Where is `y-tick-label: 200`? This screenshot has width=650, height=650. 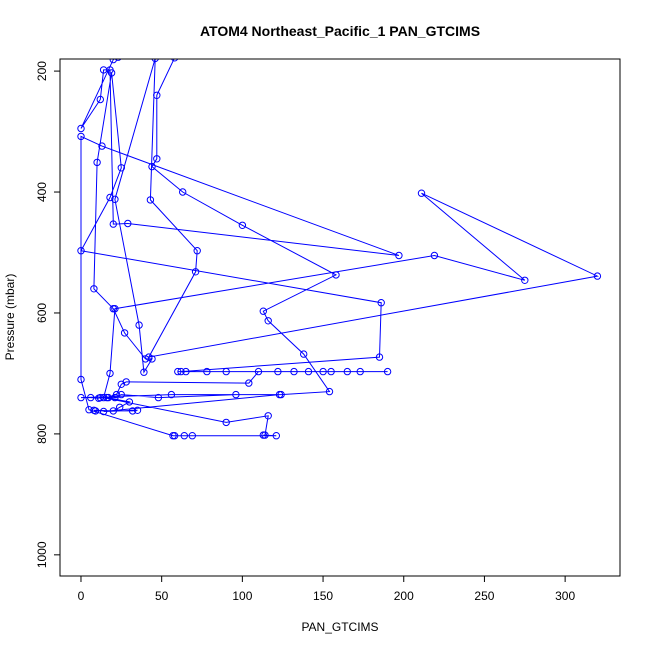 y-tick-label: 200 is located at coordinates (42, 71).